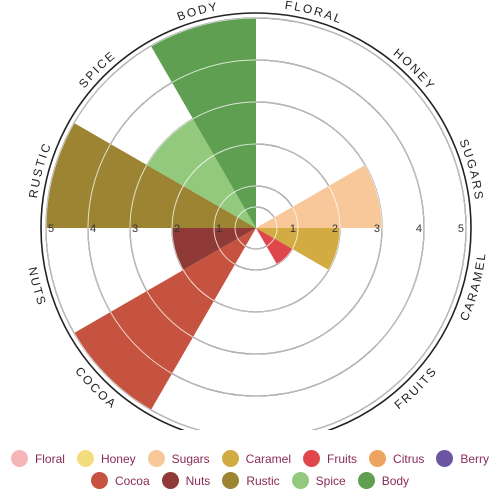  I want to click on category-label: SUGARS, so click(471, 169).